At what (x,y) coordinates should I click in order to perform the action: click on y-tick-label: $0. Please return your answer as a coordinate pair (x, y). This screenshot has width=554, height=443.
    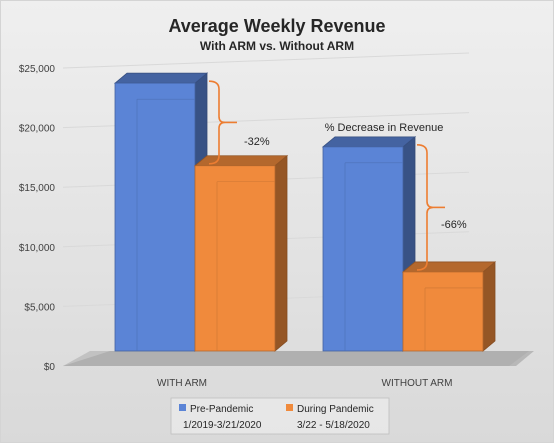
    Looking at the image, I should click on (50, 367).